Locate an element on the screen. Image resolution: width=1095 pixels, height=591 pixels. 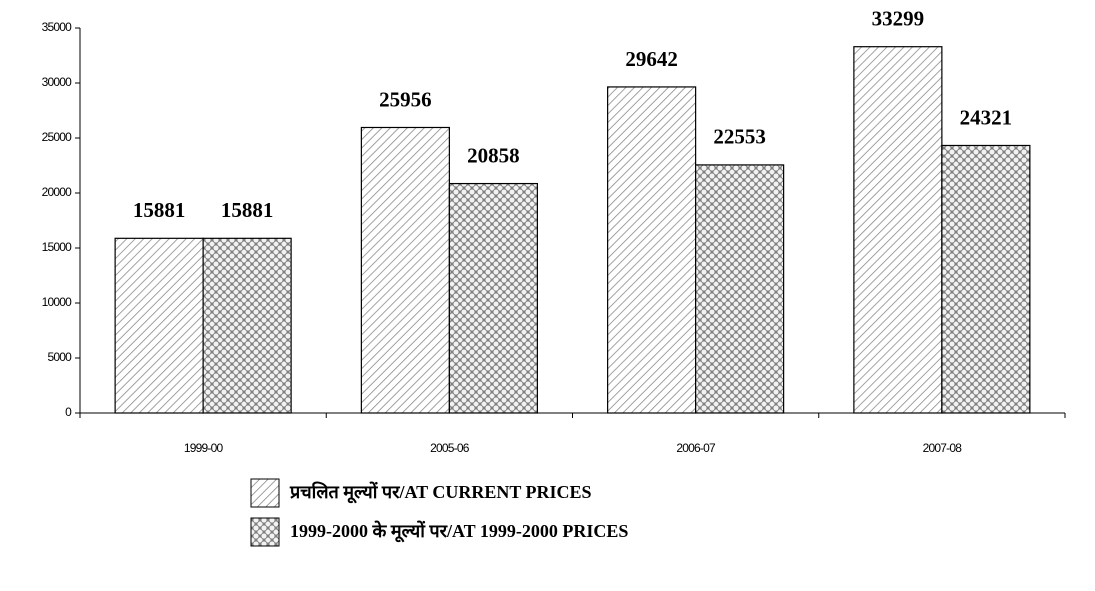
value-label: 20858 is located at coordinates (493, 155).